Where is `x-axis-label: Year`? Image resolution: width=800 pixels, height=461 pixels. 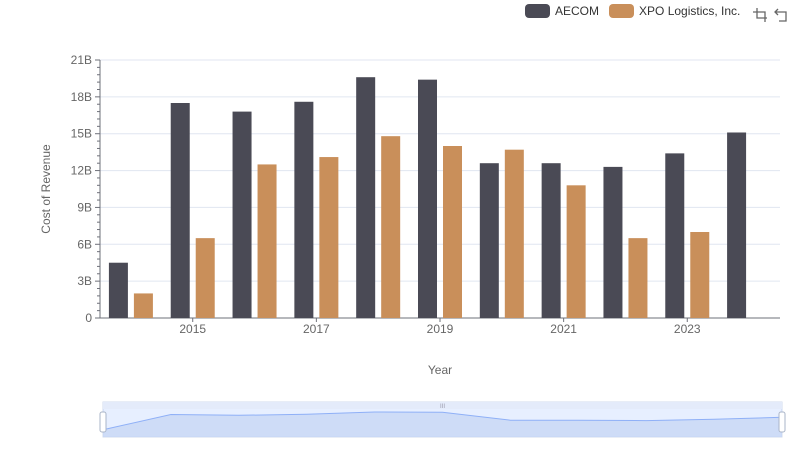 x-axis-label: Year is located at coordinates (440, 370).